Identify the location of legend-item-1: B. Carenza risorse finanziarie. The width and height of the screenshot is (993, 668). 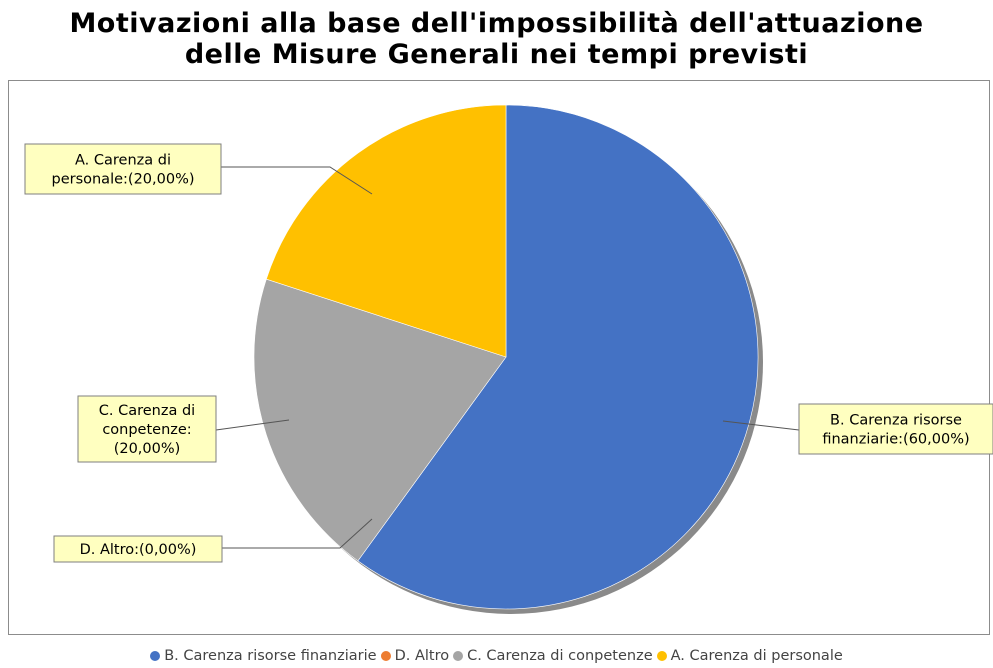
(263, 656).